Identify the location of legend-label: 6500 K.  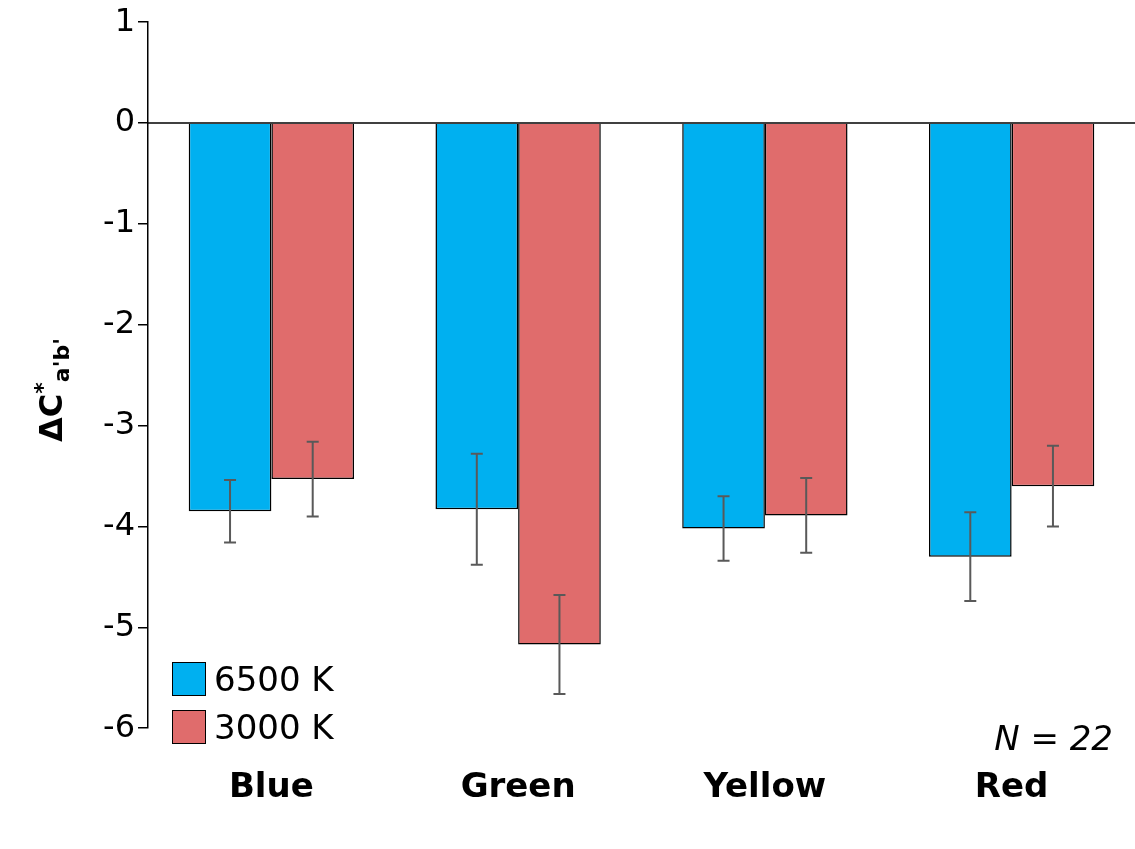
(274, 679).